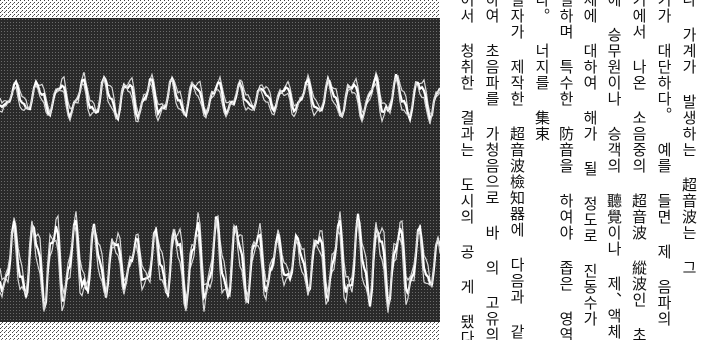 This screenshot has width=708, height=340. Describe the element at coordinates (565, 170) in the screenshot. I see `text-column-6: 틸하며 특수한 防音을 하여야 좁은 영역에` at that location.